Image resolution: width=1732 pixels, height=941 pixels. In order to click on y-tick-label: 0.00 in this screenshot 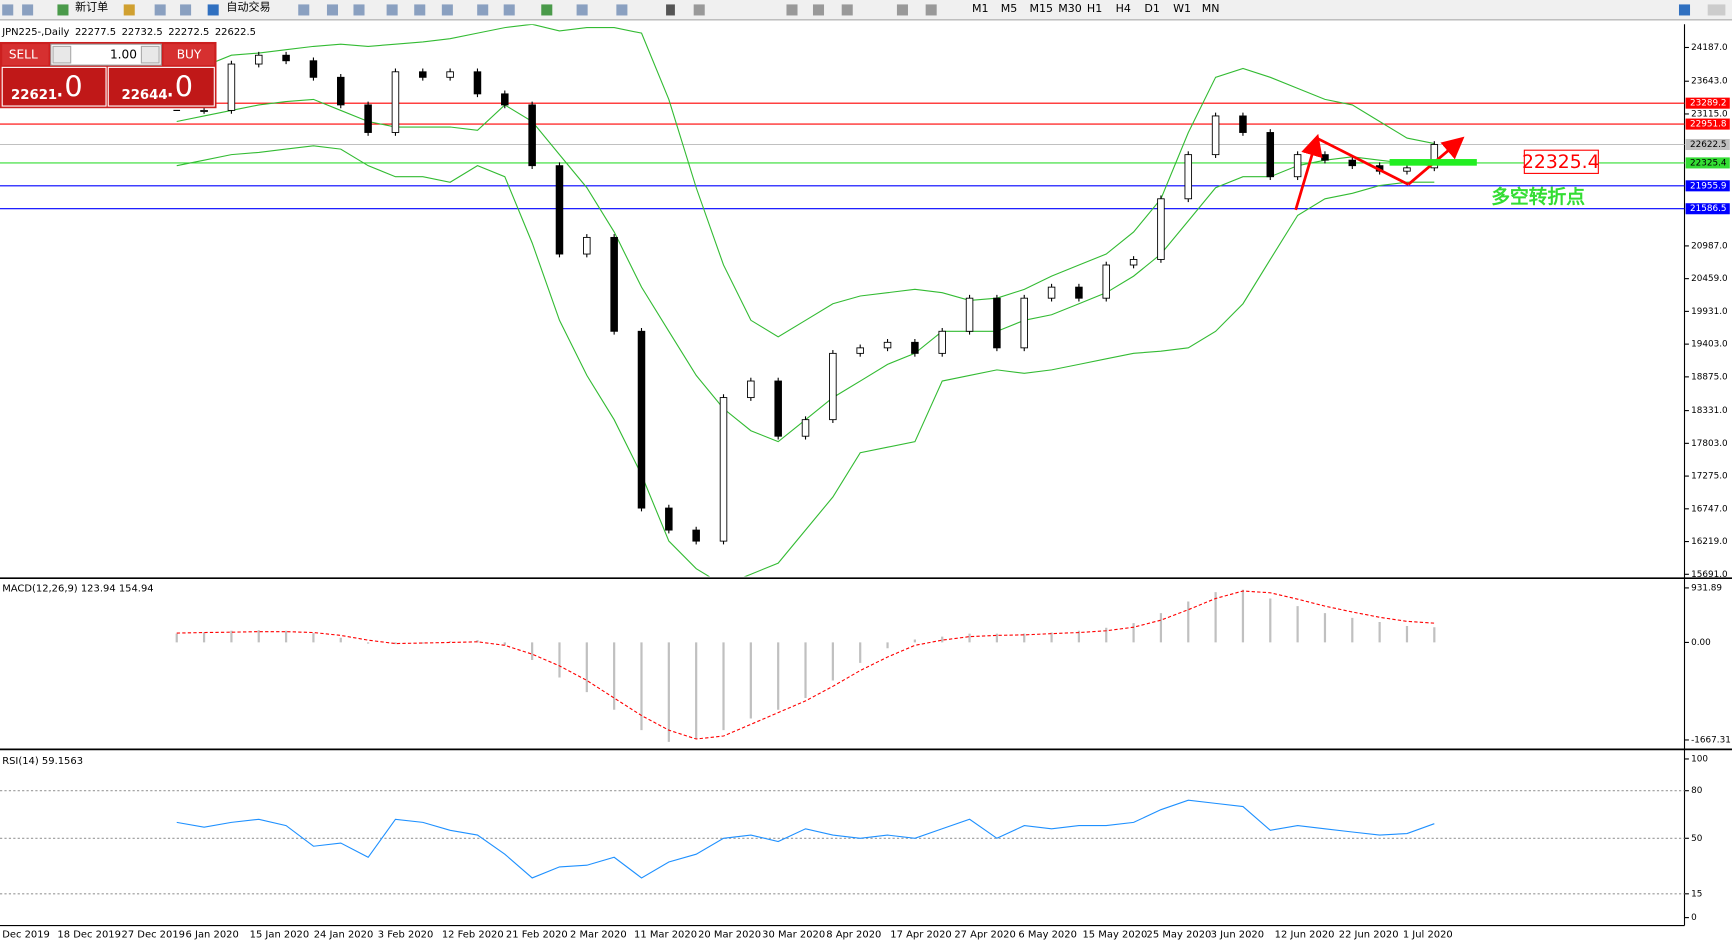, I will do `click(1701, 643)`.